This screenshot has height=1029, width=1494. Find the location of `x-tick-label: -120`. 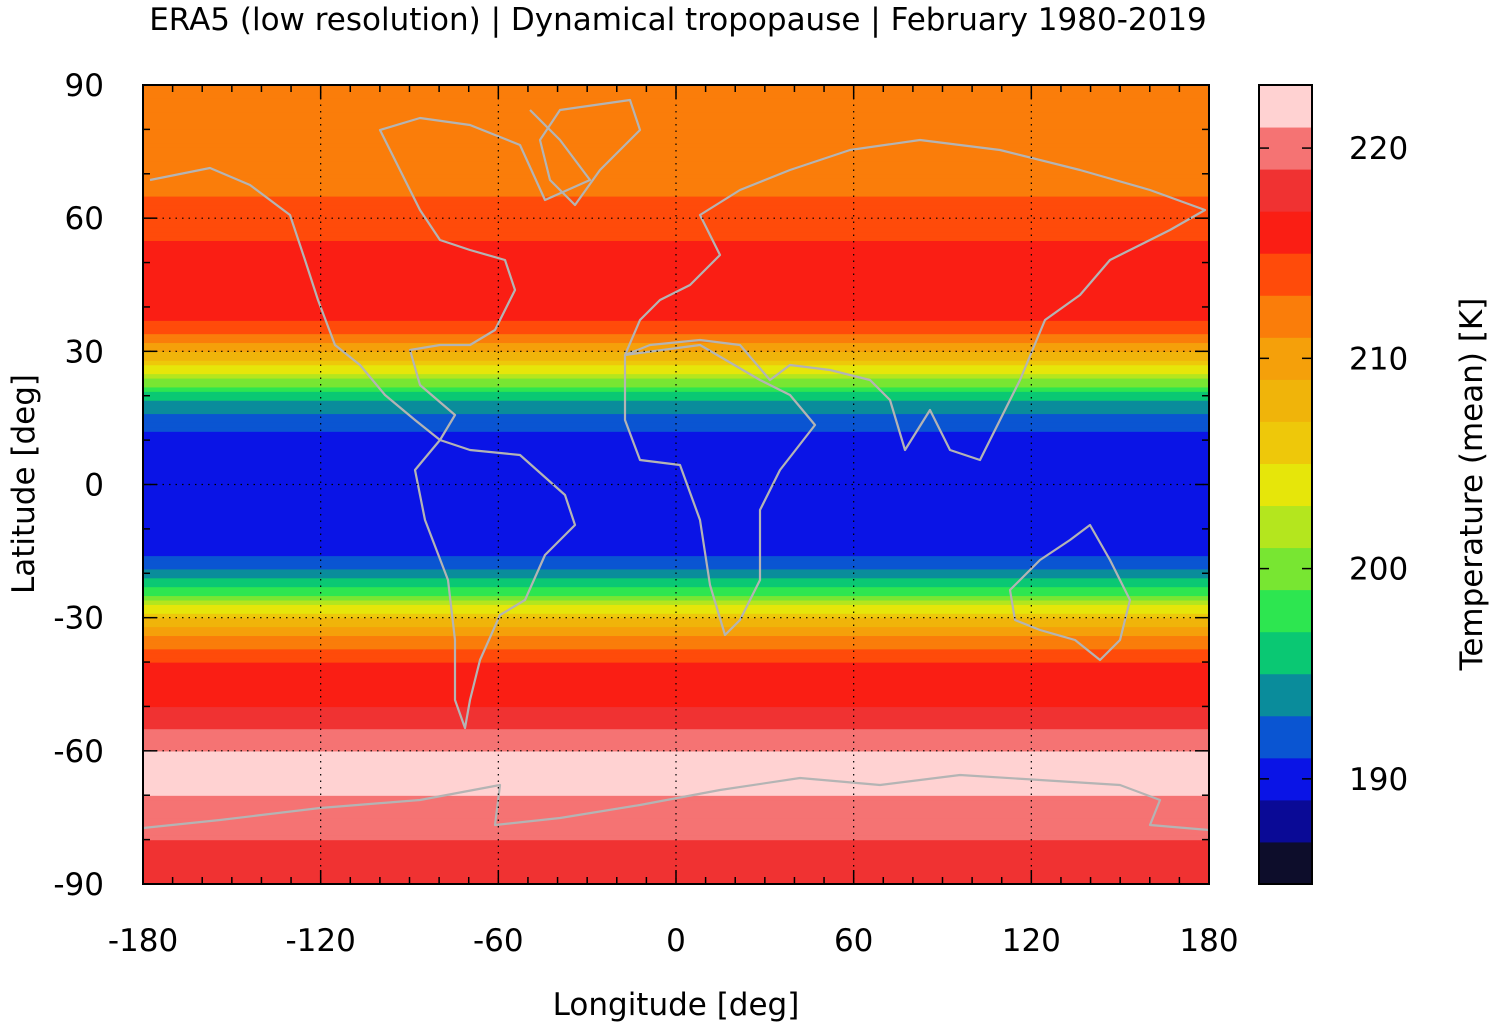

x-tick-label: -120 is located at coordinates (320, 941).